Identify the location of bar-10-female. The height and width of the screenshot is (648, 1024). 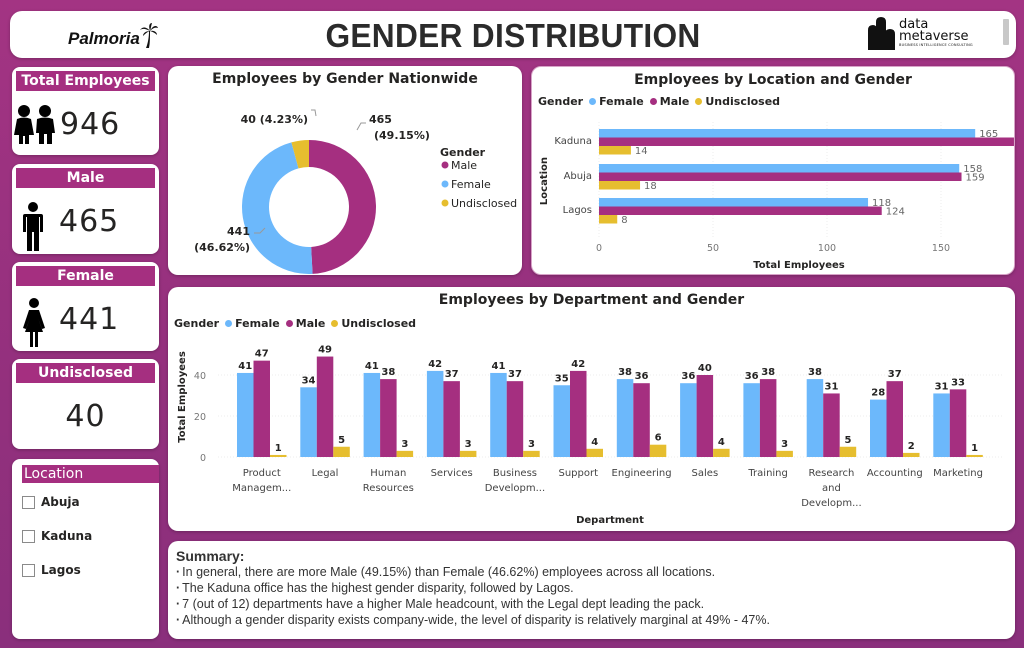
(878, 428).